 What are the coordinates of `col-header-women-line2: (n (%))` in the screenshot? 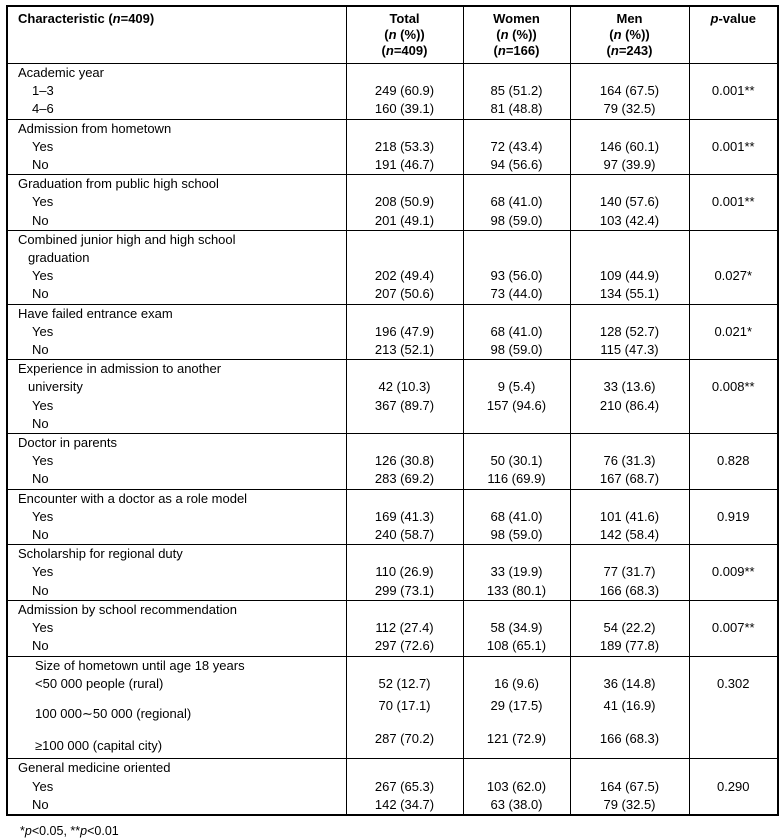 It's located at (516, 34).